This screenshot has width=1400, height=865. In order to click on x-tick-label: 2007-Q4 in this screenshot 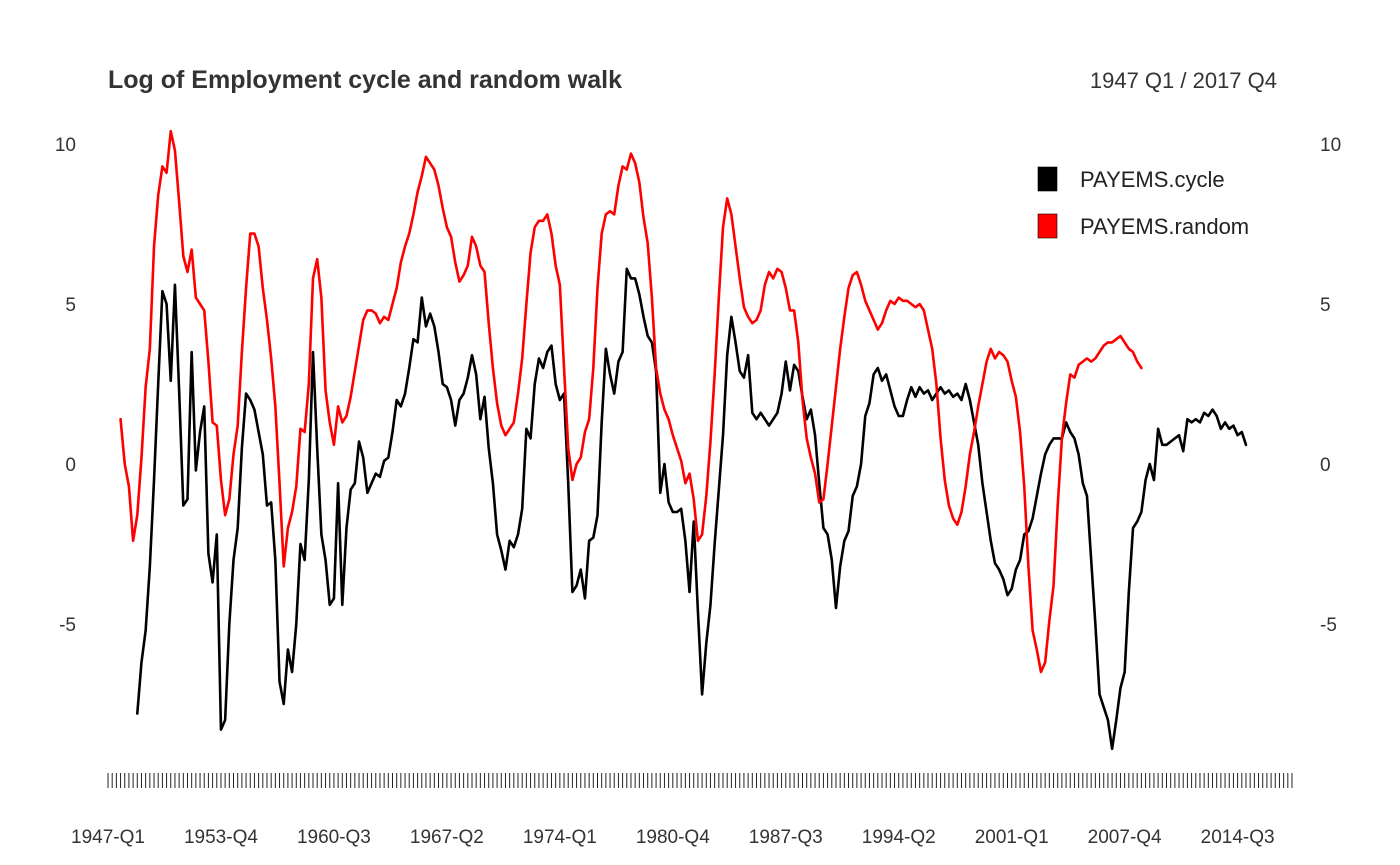, I will do `click(1125, 837)`.